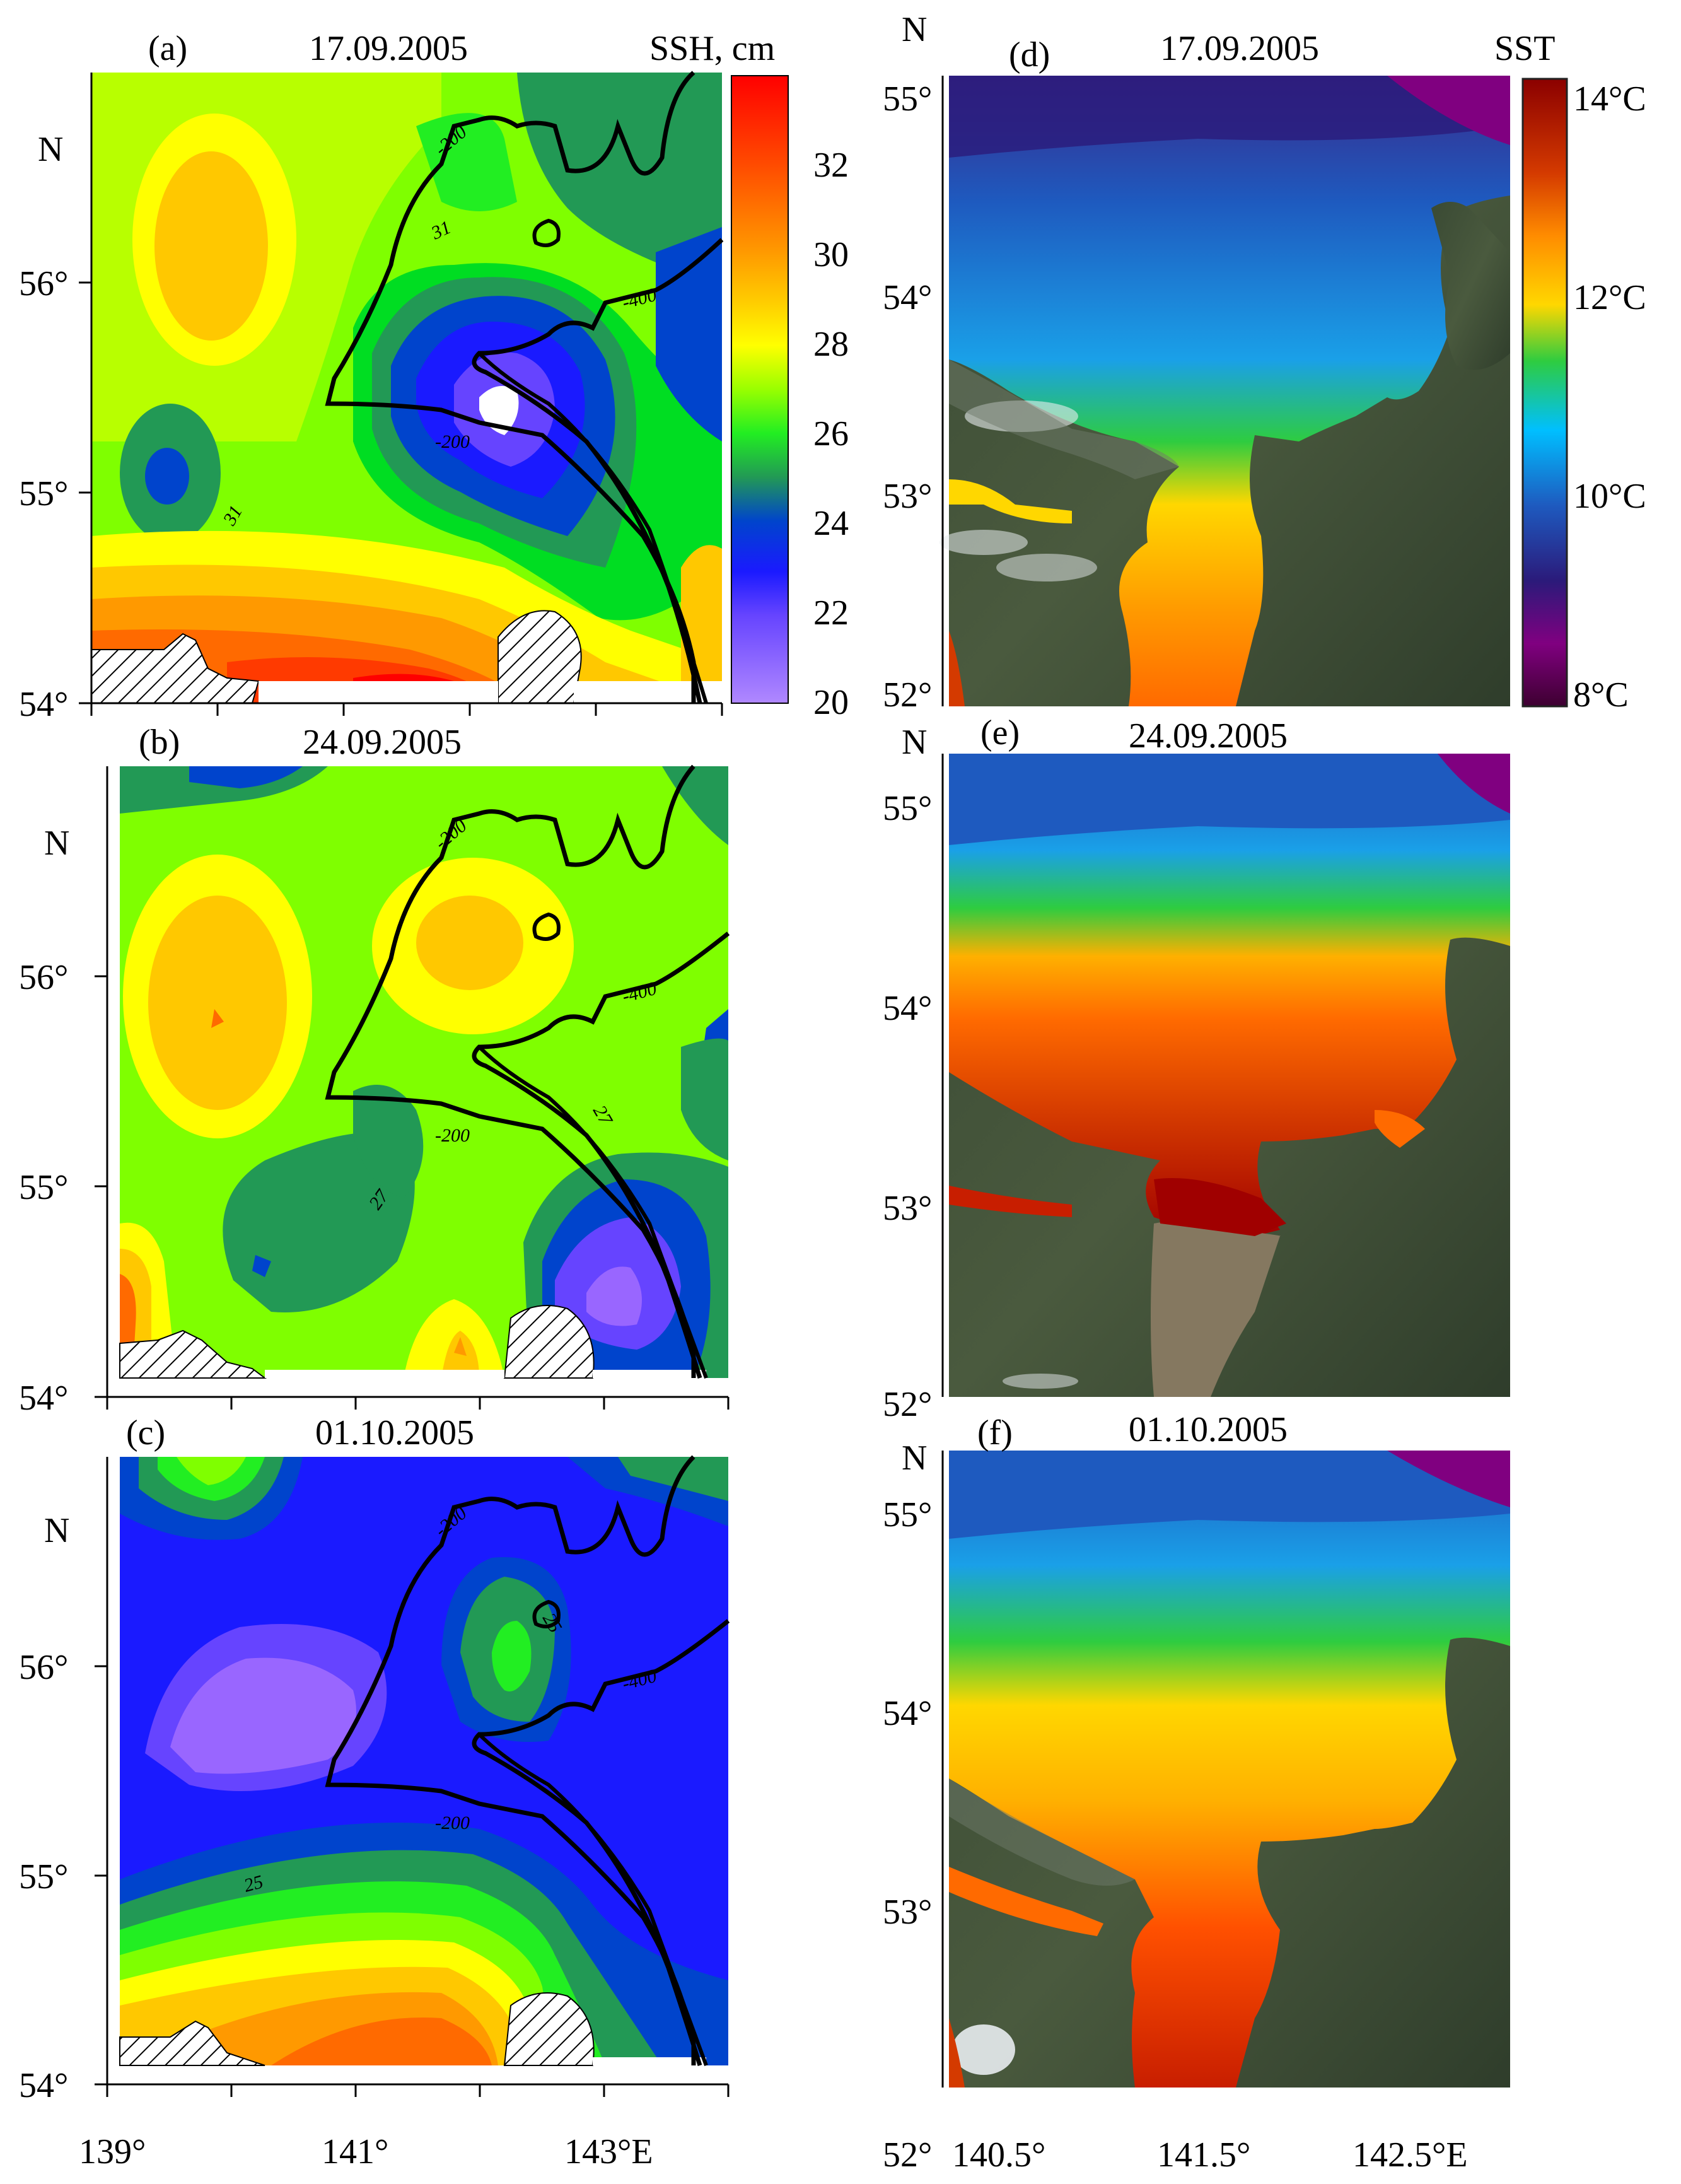  I want to click on colorbar-tick: 32, so click(831, 165).